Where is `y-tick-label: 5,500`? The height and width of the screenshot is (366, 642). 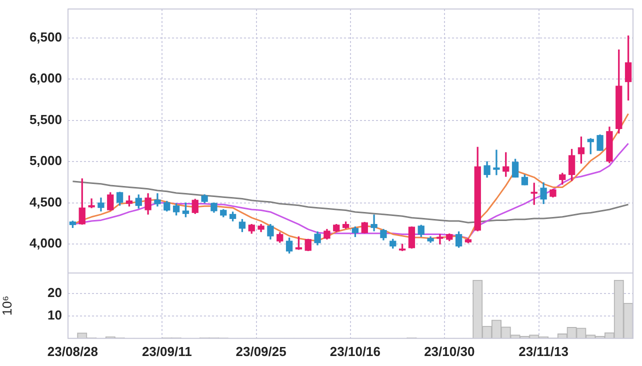 y-tick-label: 5,500 is located at coordinates (45, 119).